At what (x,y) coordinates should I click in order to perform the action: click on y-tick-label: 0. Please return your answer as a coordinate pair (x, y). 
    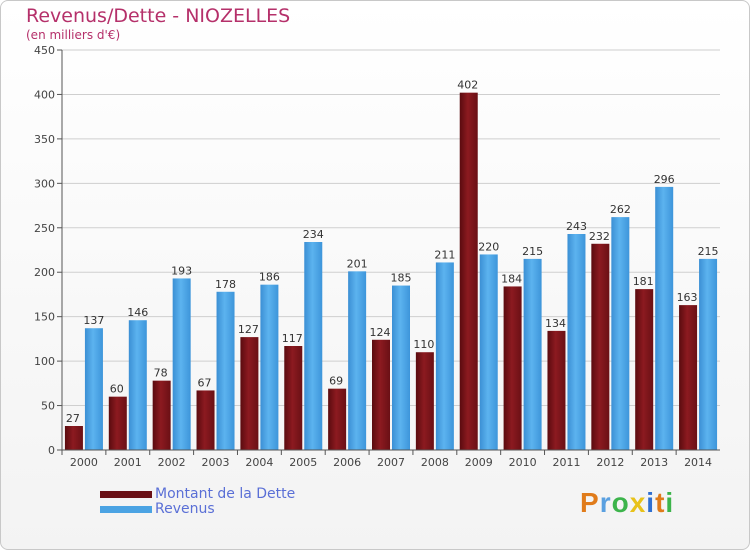
    Looking at the image, I should click on (51, 450).